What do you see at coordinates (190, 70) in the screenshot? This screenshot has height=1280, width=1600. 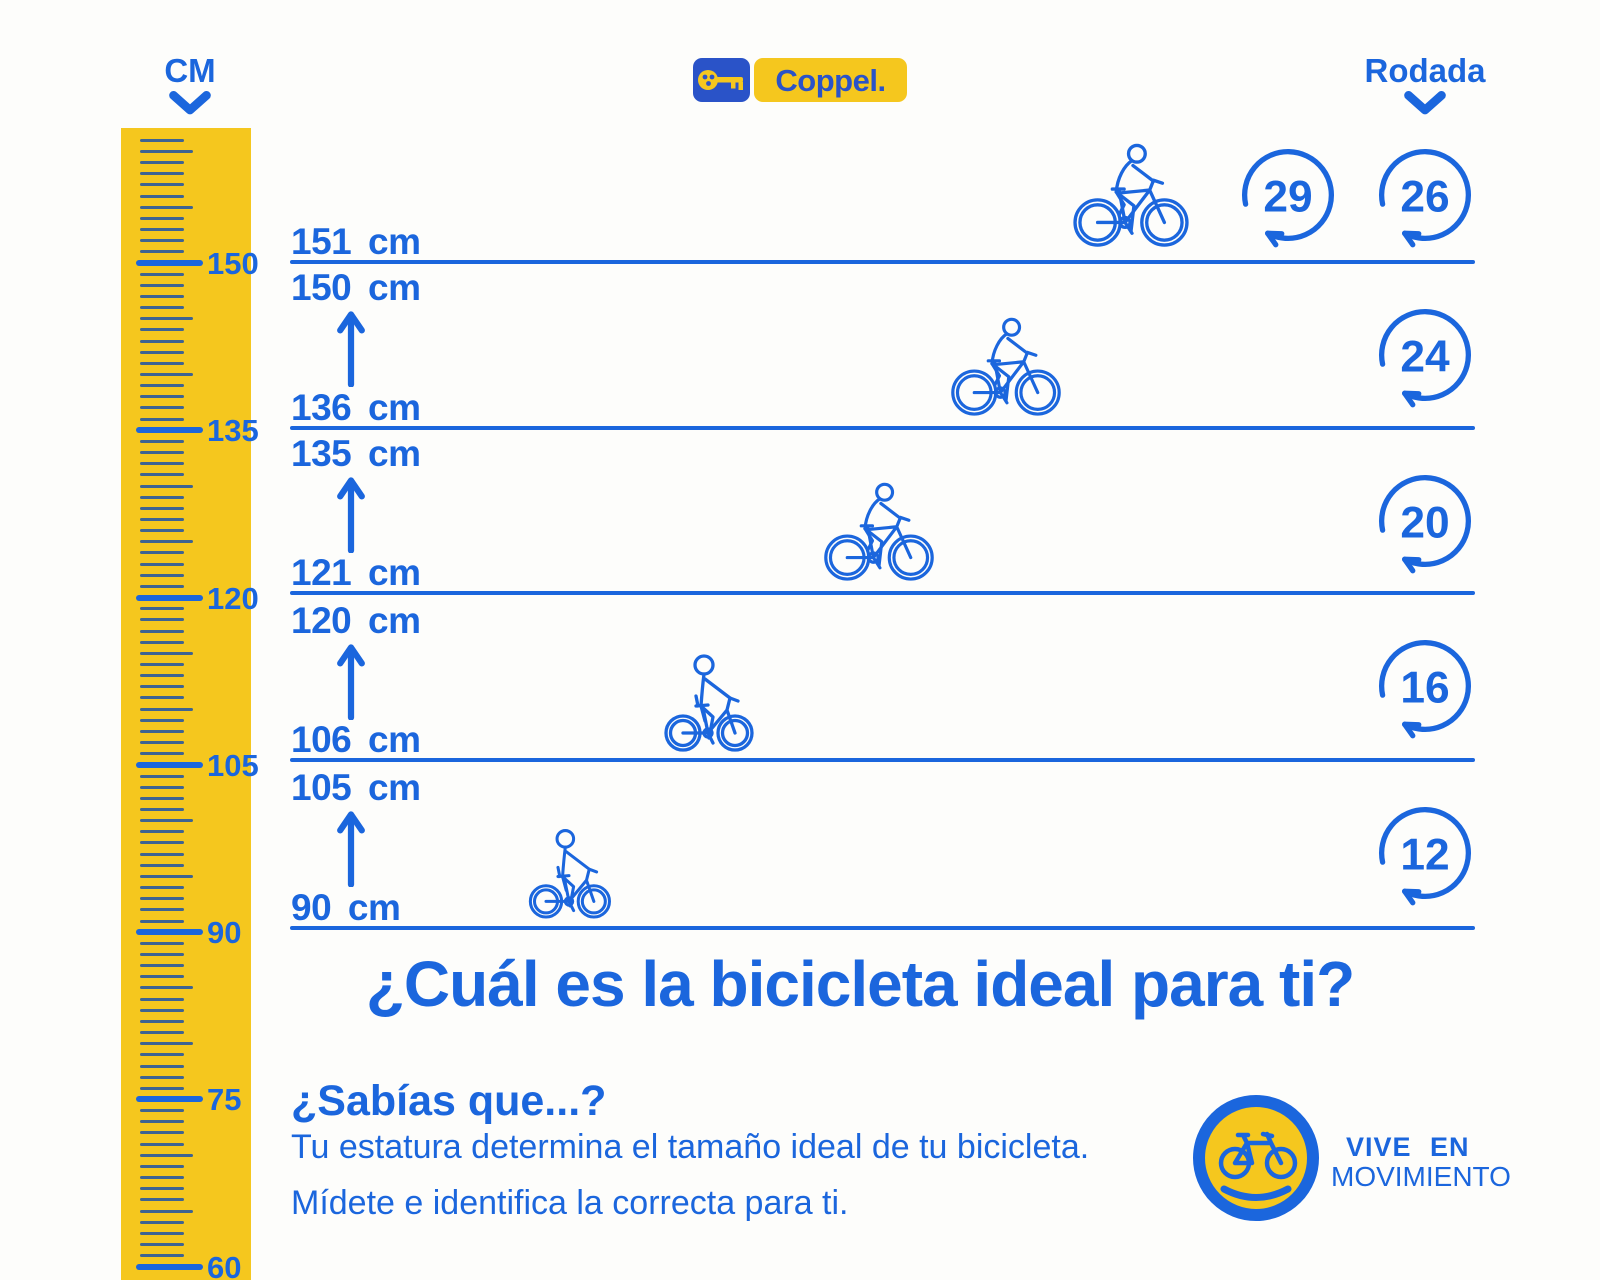 I see `ruler-unit-label: CM` at bounding box center [190, 70].